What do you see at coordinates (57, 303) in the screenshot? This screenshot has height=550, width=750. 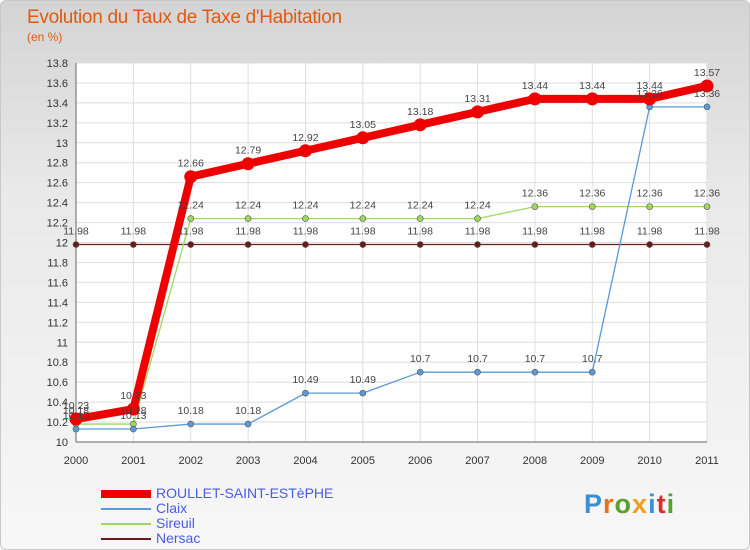 I see `y-tick-label: 11.4` at bounding box center [57, 303].